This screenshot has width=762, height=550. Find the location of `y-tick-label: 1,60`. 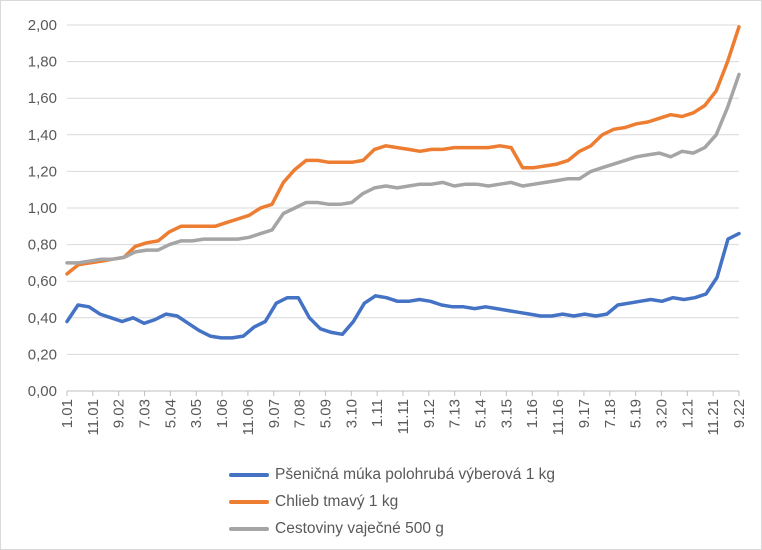

y-tick-label: 1,60 is located at coordinates (42, 98).